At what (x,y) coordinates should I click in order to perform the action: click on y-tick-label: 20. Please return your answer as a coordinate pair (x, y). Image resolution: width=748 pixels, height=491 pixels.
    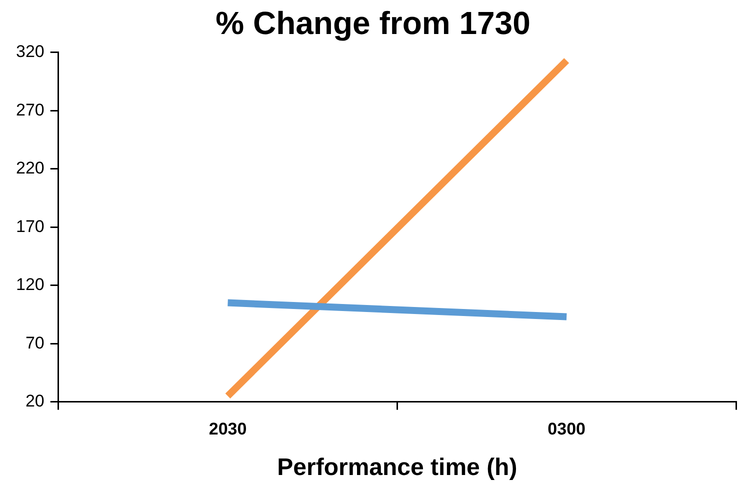
    Looking at the image, I should click on (34, 400).